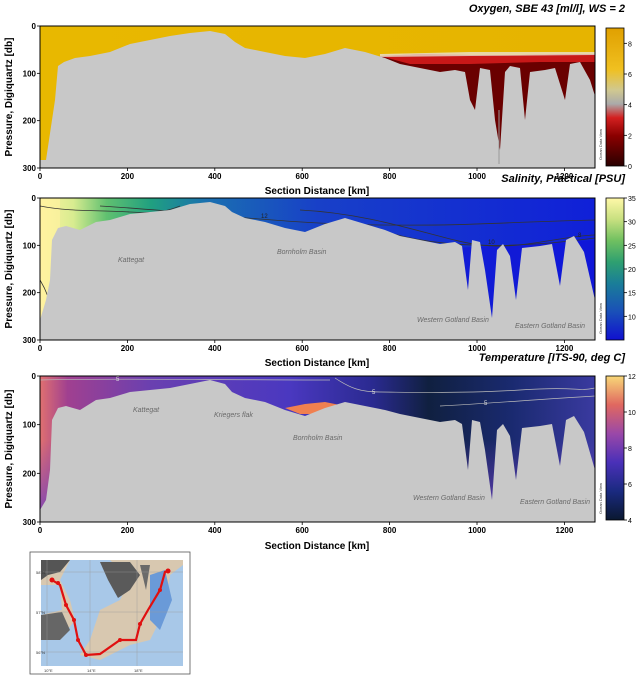 The width and height of the screenshot is (640, 682). I want to click on temperature-region-bornholm: Bornholm Basin, so click(318, 438).